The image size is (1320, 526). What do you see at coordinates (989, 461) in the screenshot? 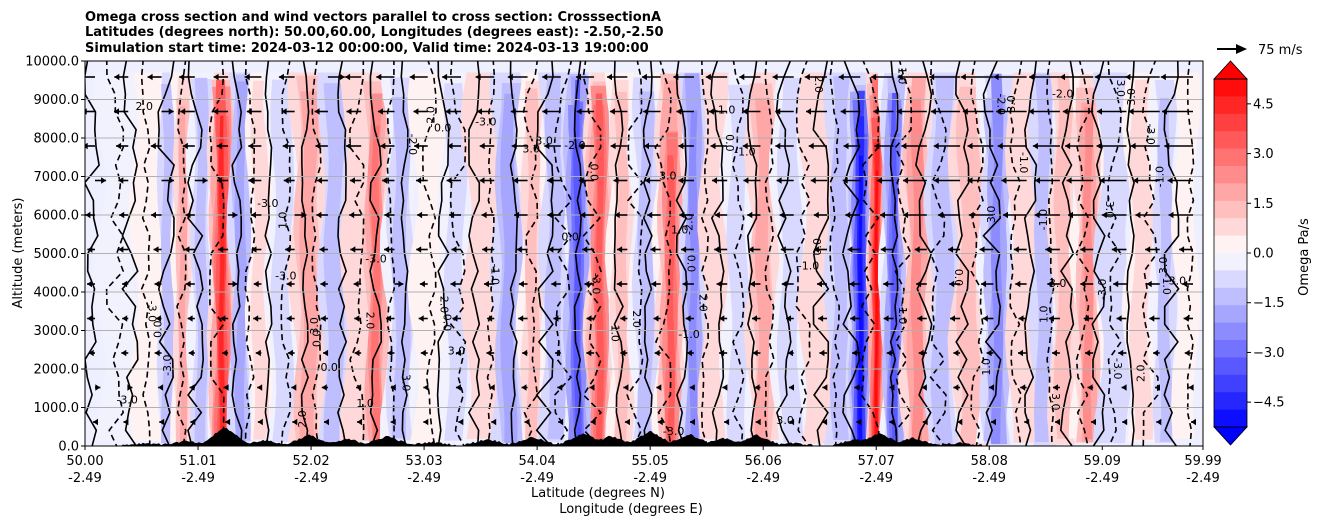
I see `x-tick-label-lat: 58.08` at bounding box center [989, 461].